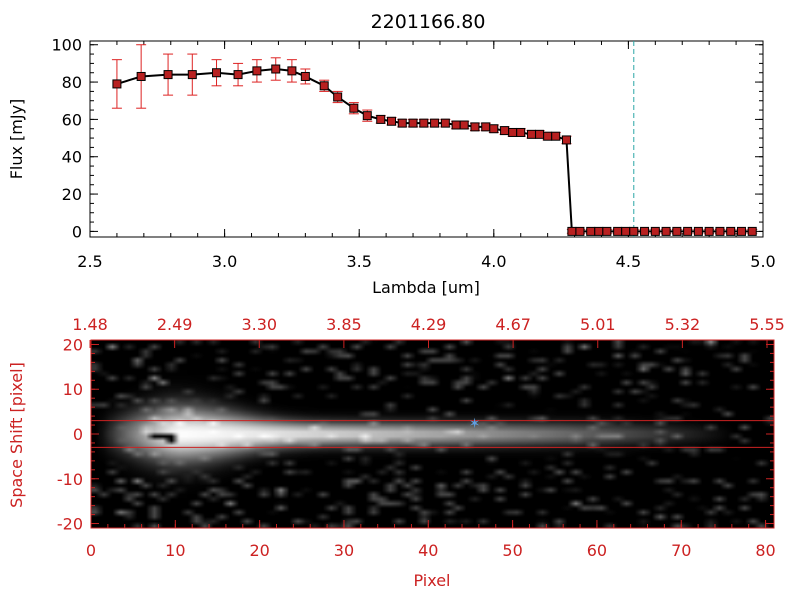  Describe the element at coordinates (683, 324) in the screenshot. I see `wavelength-tick-label: 5.32` at that location.